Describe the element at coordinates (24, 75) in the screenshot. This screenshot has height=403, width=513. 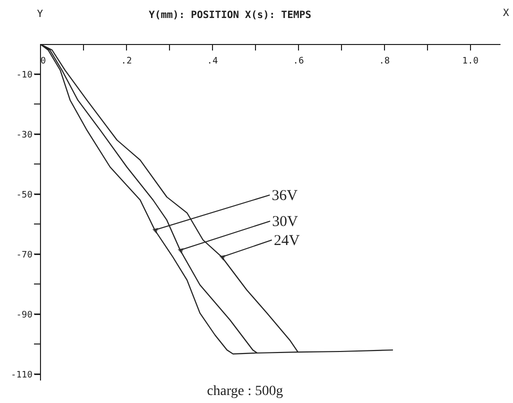
I see `y-tick-label: -10` at that location.